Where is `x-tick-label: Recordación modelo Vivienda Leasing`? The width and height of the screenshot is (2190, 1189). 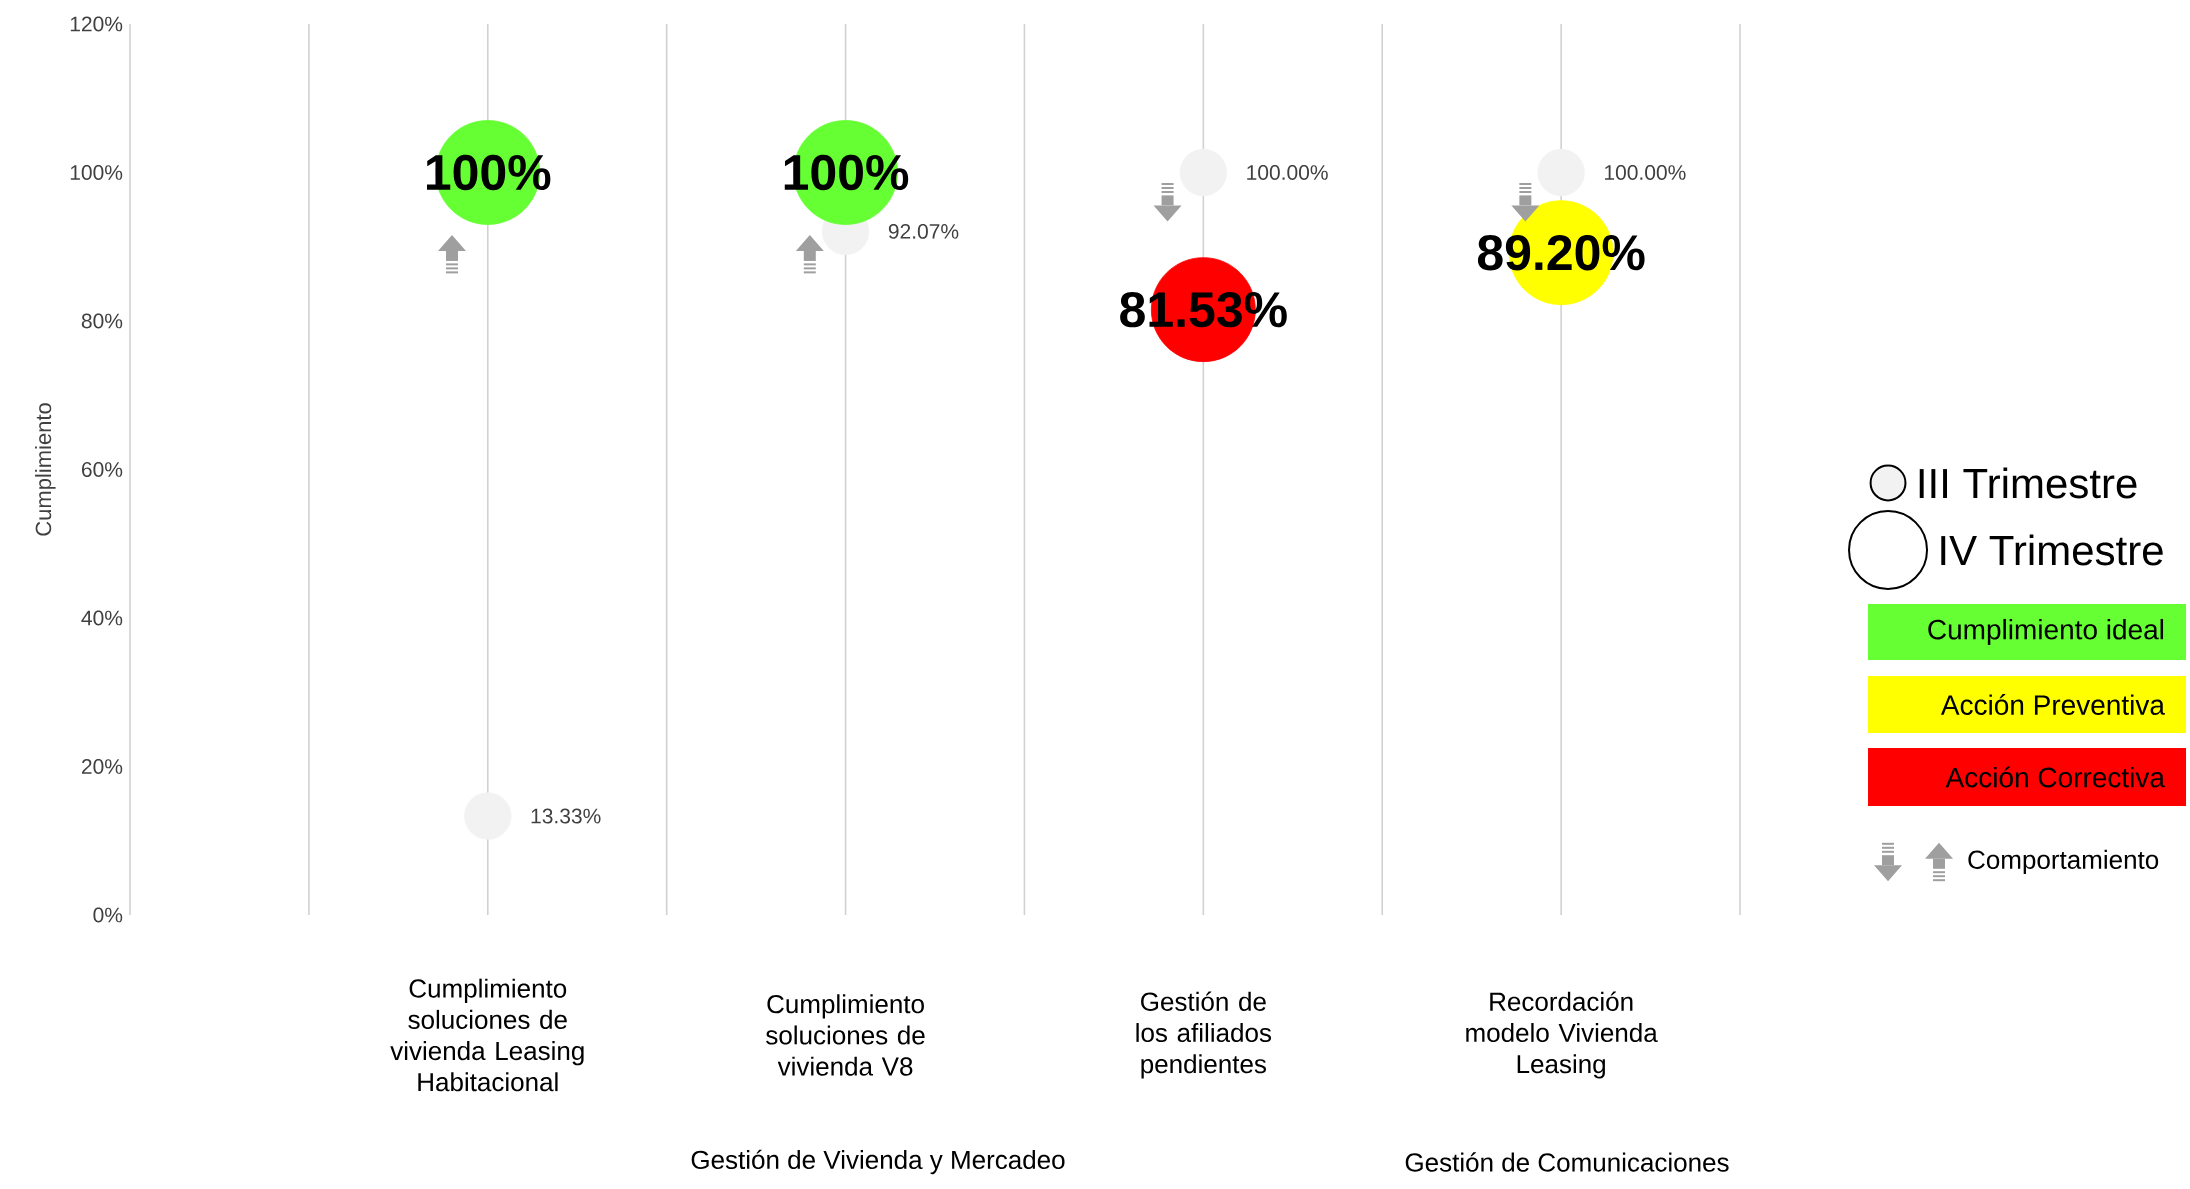
x-tick-label: Recordación modelo Vivienda Leasing is located at coordinates (1562, 1035).